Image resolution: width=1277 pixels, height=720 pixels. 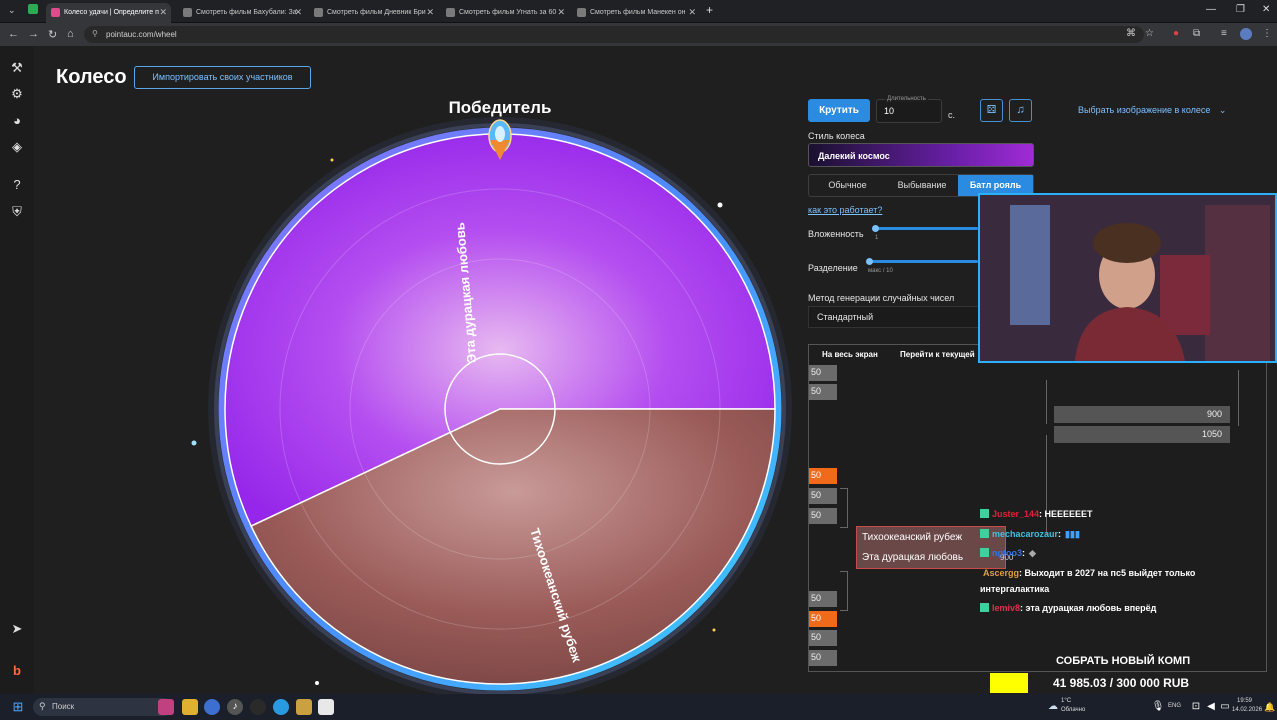 What do you see at coordinates (1197, 33) in the screenshot?
I see `extensions-puzzle-icon: ⧉` at bounding box center [1197, 33].